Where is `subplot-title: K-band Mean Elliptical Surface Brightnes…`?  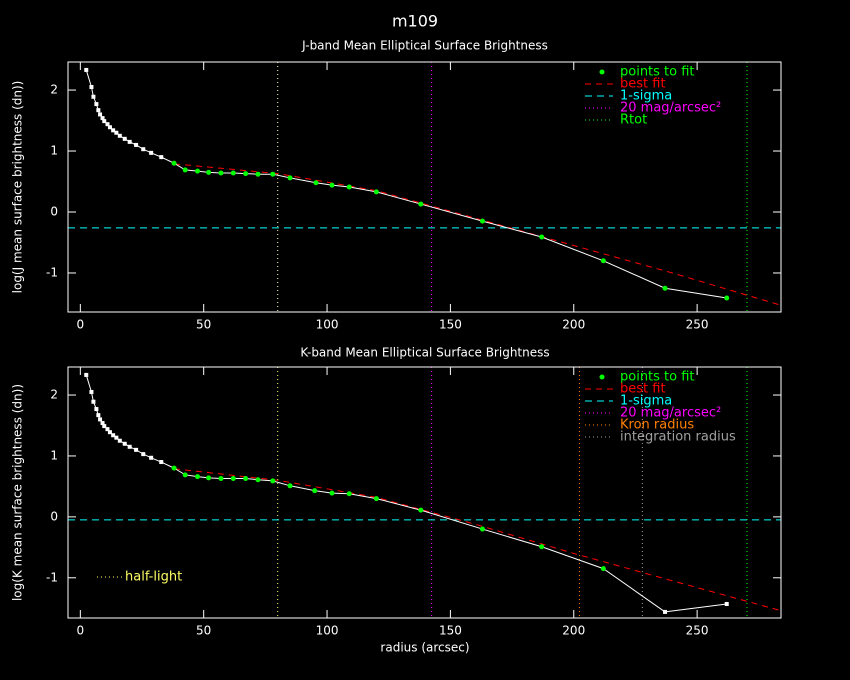
subplot-title: K-band Mean Elliptical Surface Brightnes… is located at coordinates (424, 353).